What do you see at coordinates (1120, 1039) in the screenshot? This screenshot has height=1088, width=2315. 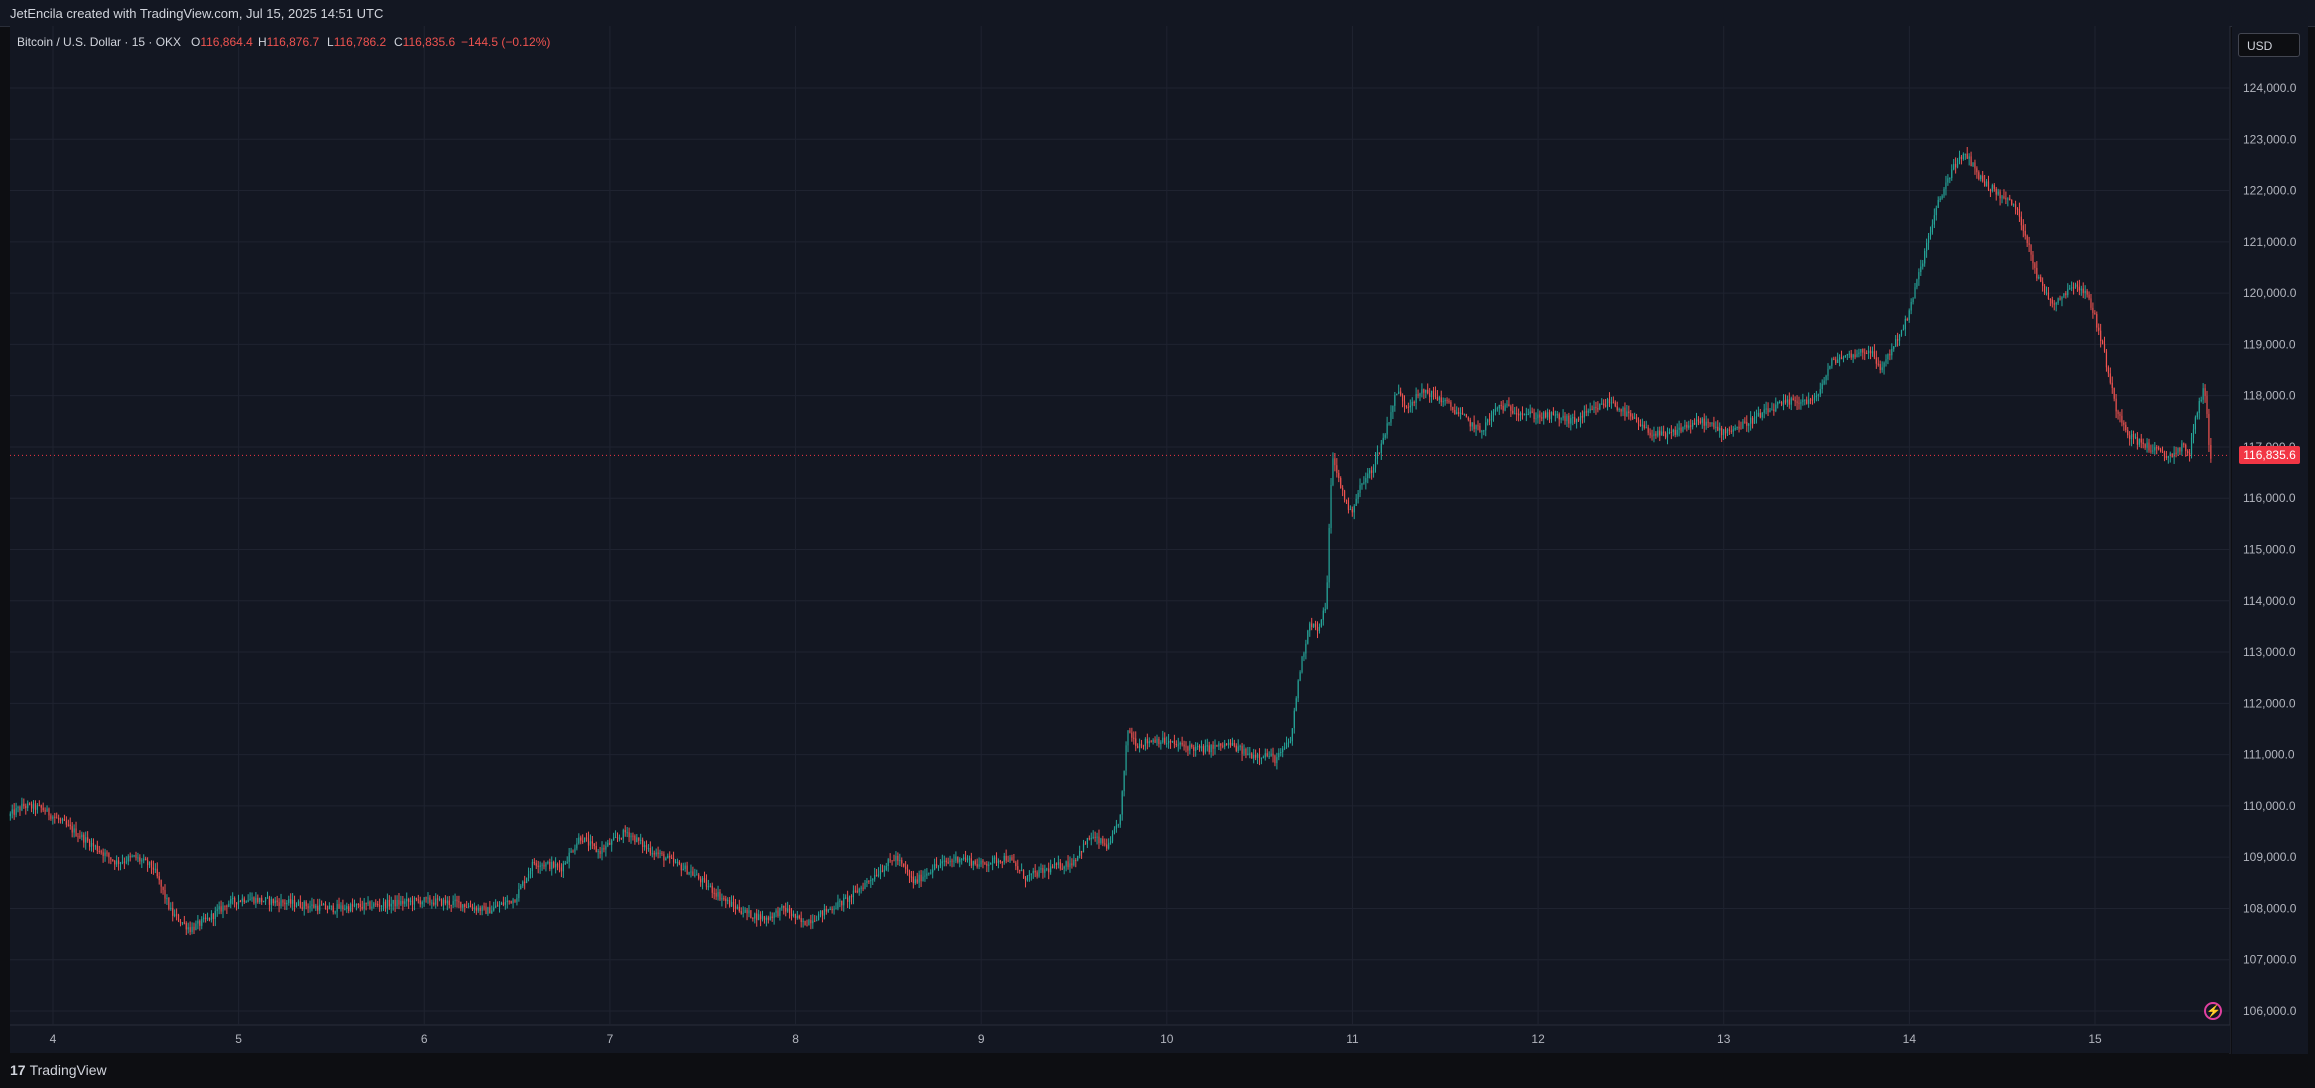 I see `time-axis` at bounding box center [1120, 1039].